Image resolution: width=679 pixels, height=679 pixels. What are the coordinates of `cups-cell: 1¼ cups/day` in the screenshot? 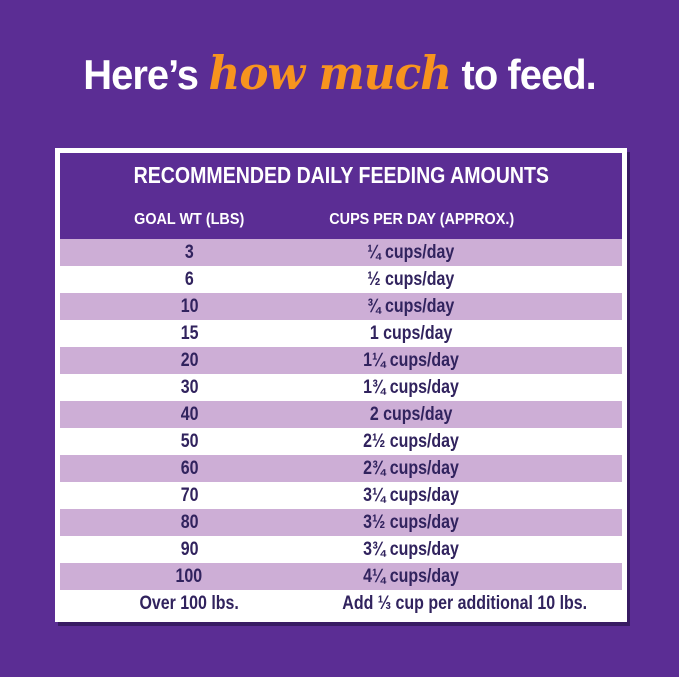 It's located at (411, 361).